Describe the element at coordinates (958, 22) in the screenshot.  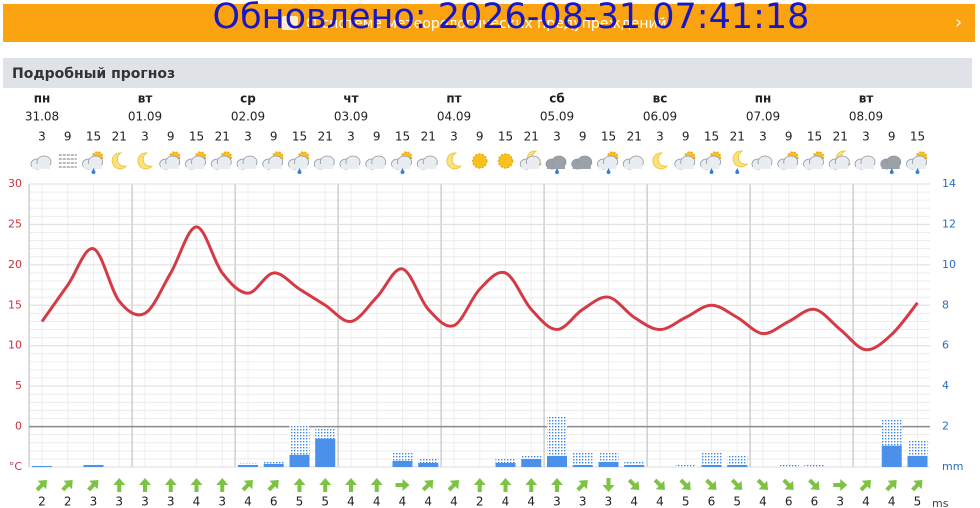
I see `banner-chevron: ›` at that location.